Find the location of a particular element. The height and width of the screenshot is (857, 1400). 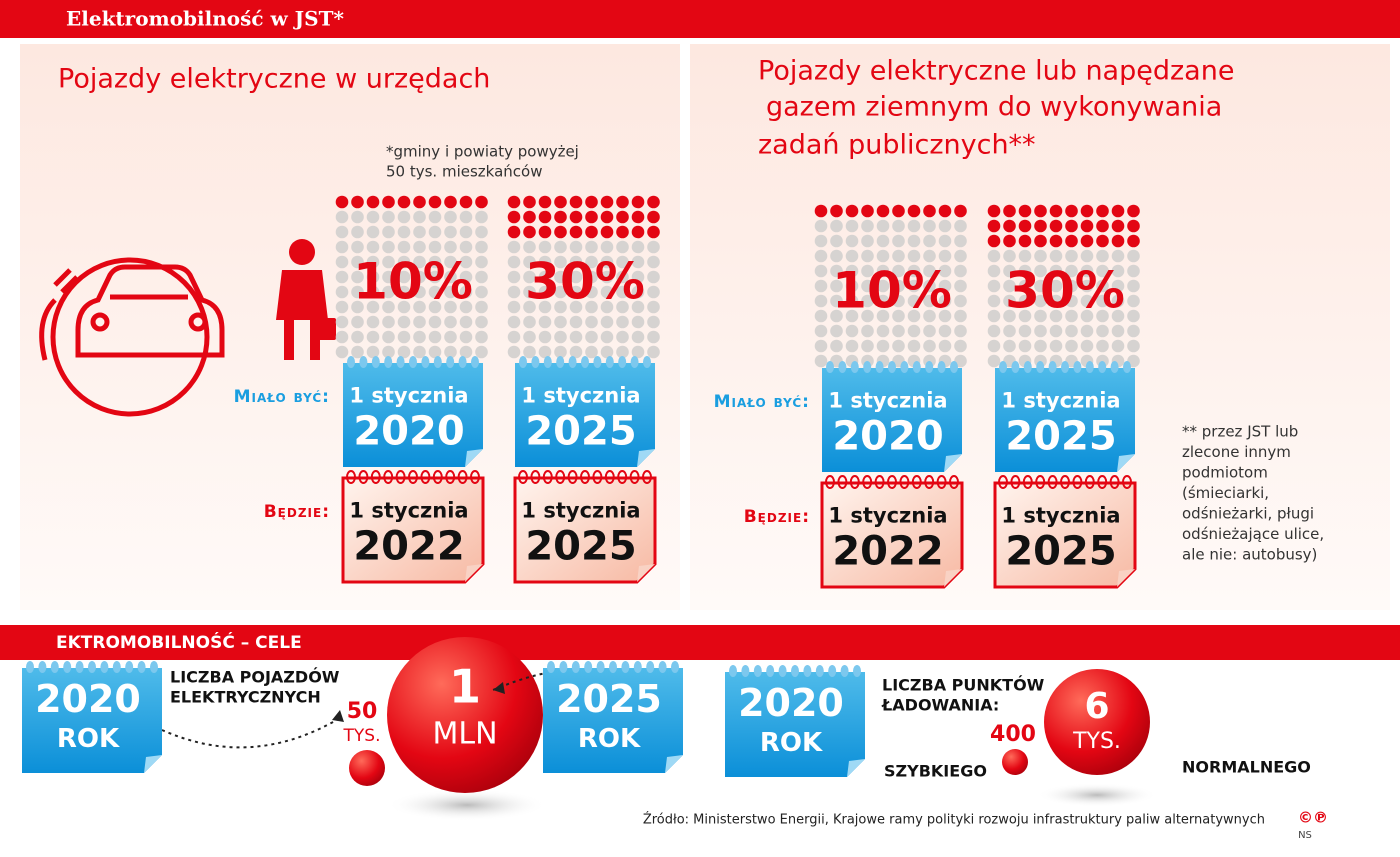

label: ŁADOWANIA: is located at coordinates (940, 705).